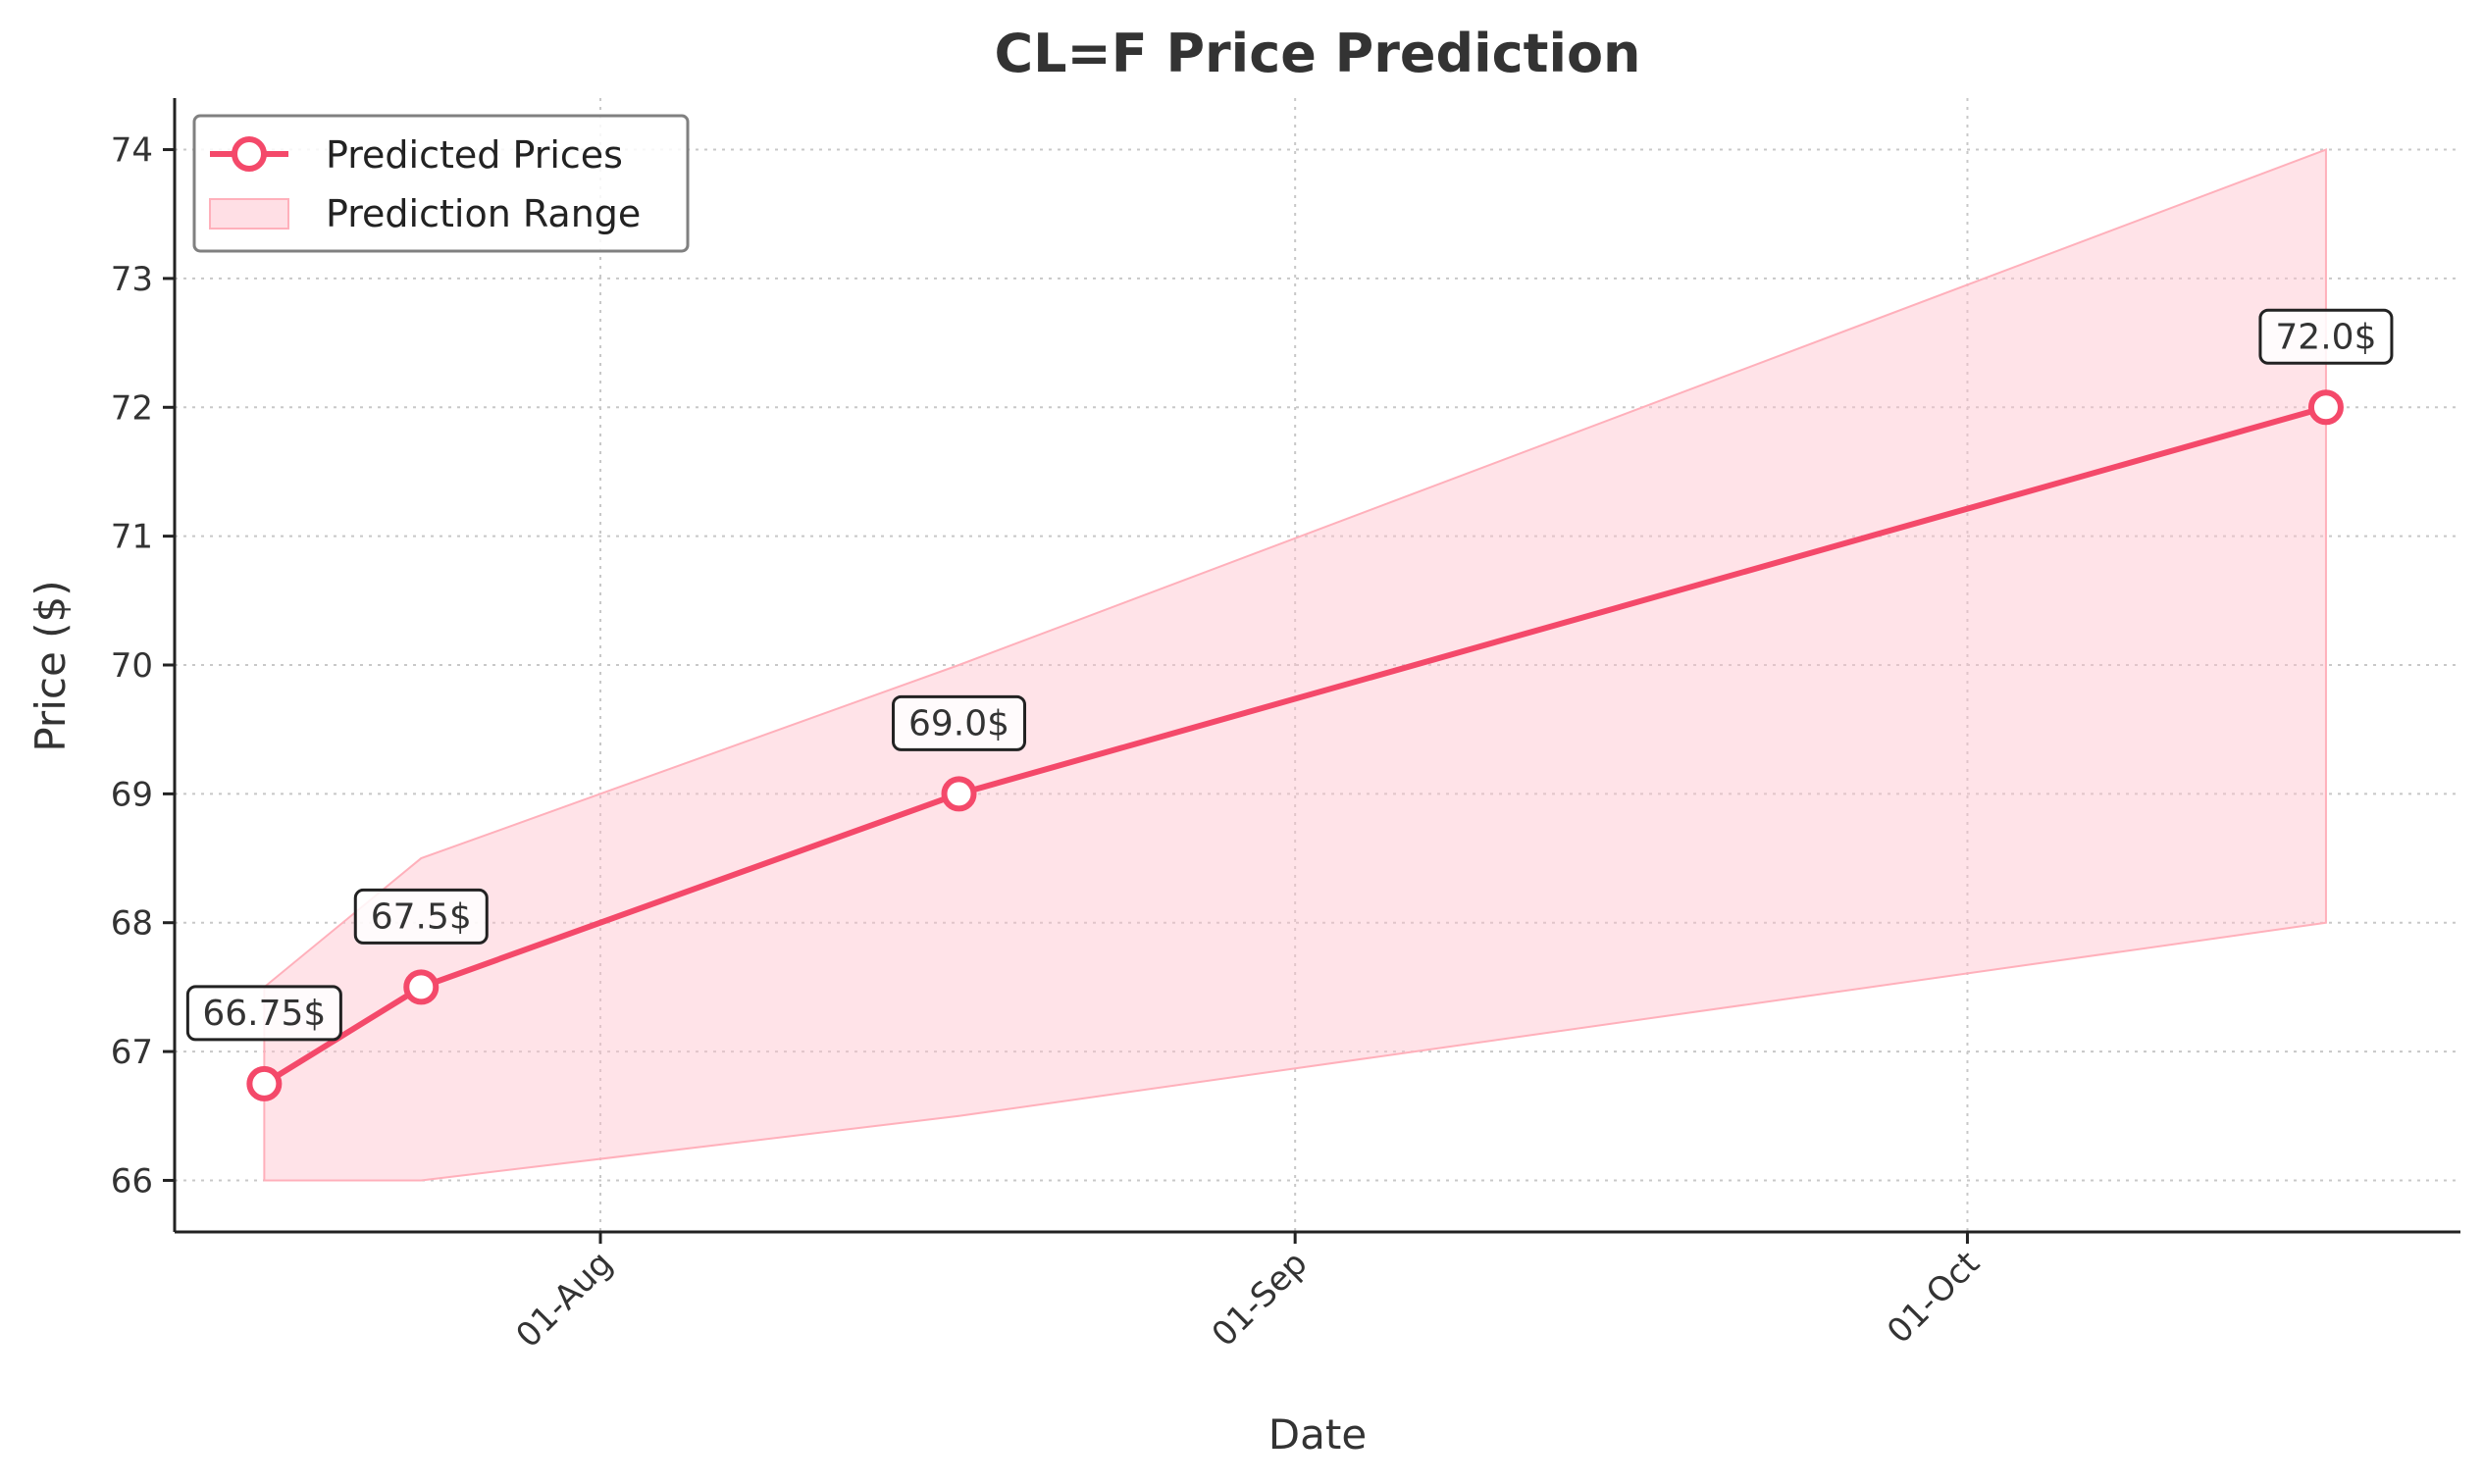 This screenshot has width=2483, height=1484. What do you see at coordinates (249, 214) in the screenshot?
I see `legend-band-swatch` at bounding box center [249, 214].